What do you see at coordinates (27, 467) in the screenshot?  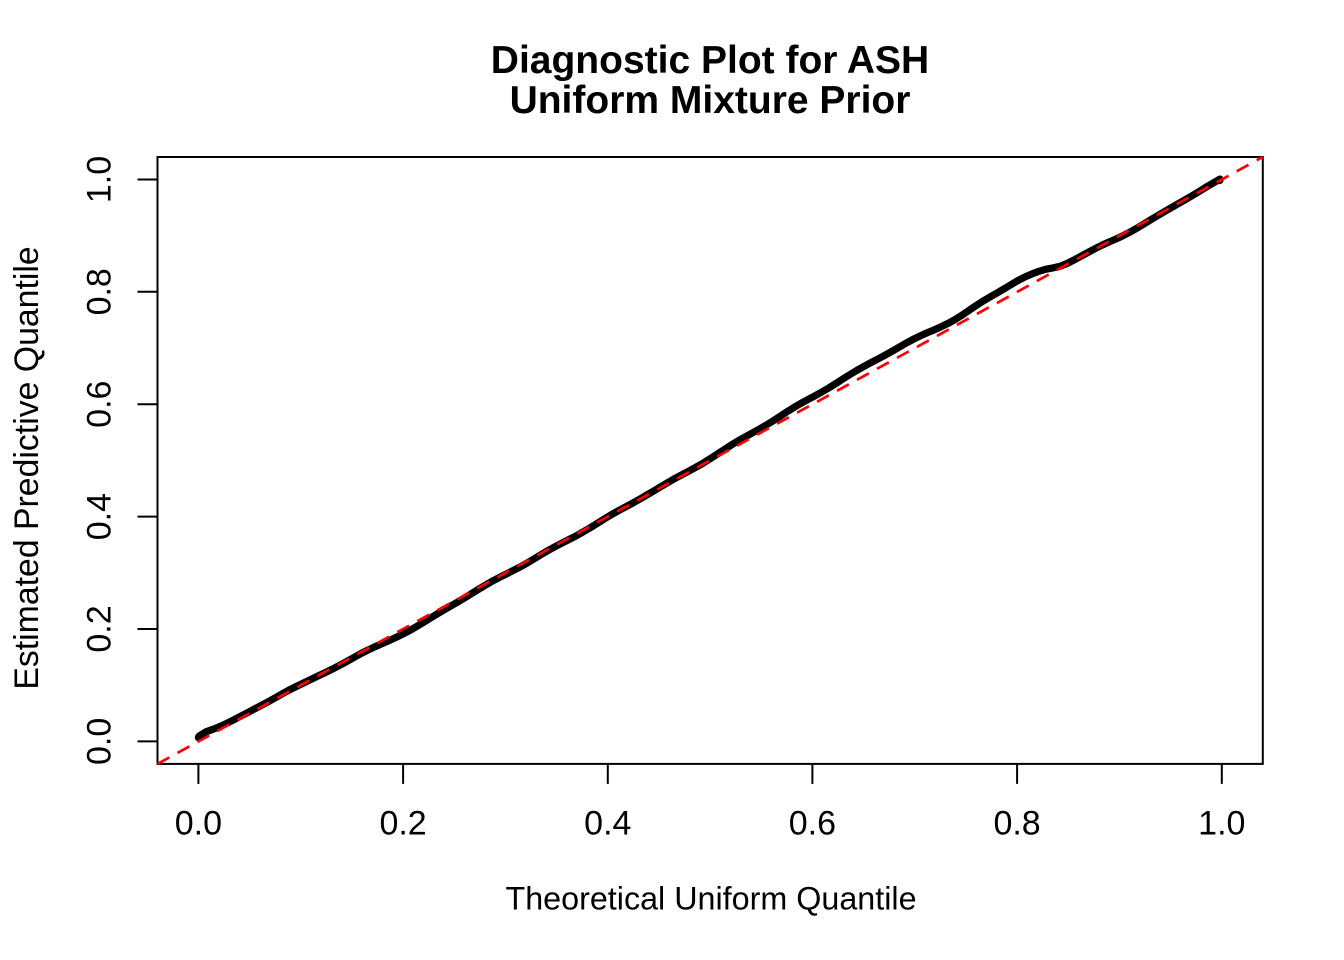 I see `svg-text: Estimated Predictive Quantile` at bounding box center [27, 467].